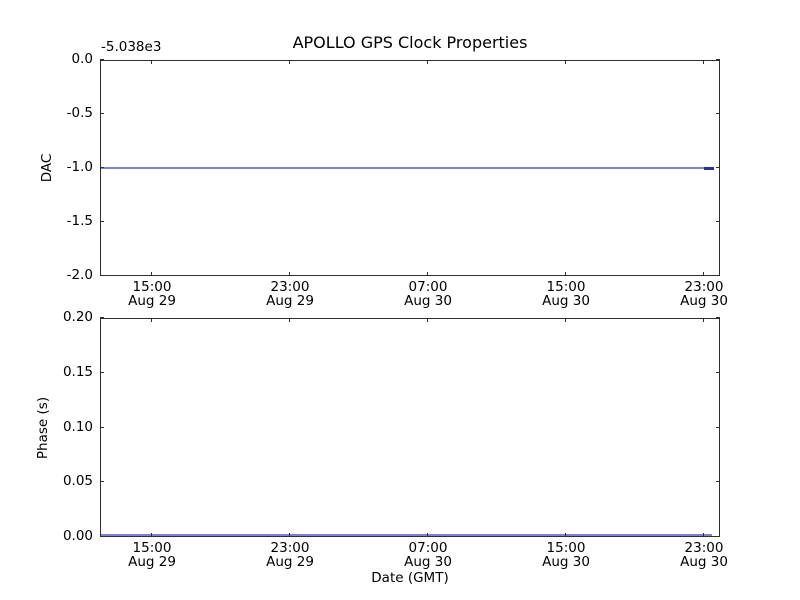 This screenshot has height=600, width=800. What do you see at coordinates (410, 578) in the screenshot?
I see `x-axis-label: Date (GMT)` at bounding box center [410, 578].